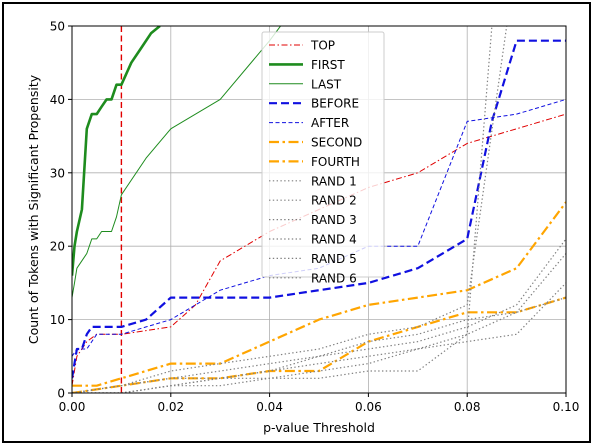 Image resolution: width=595 pixels, height=447 pixels. I want to click on x-tick-label: 0.08, so click(467, 407).